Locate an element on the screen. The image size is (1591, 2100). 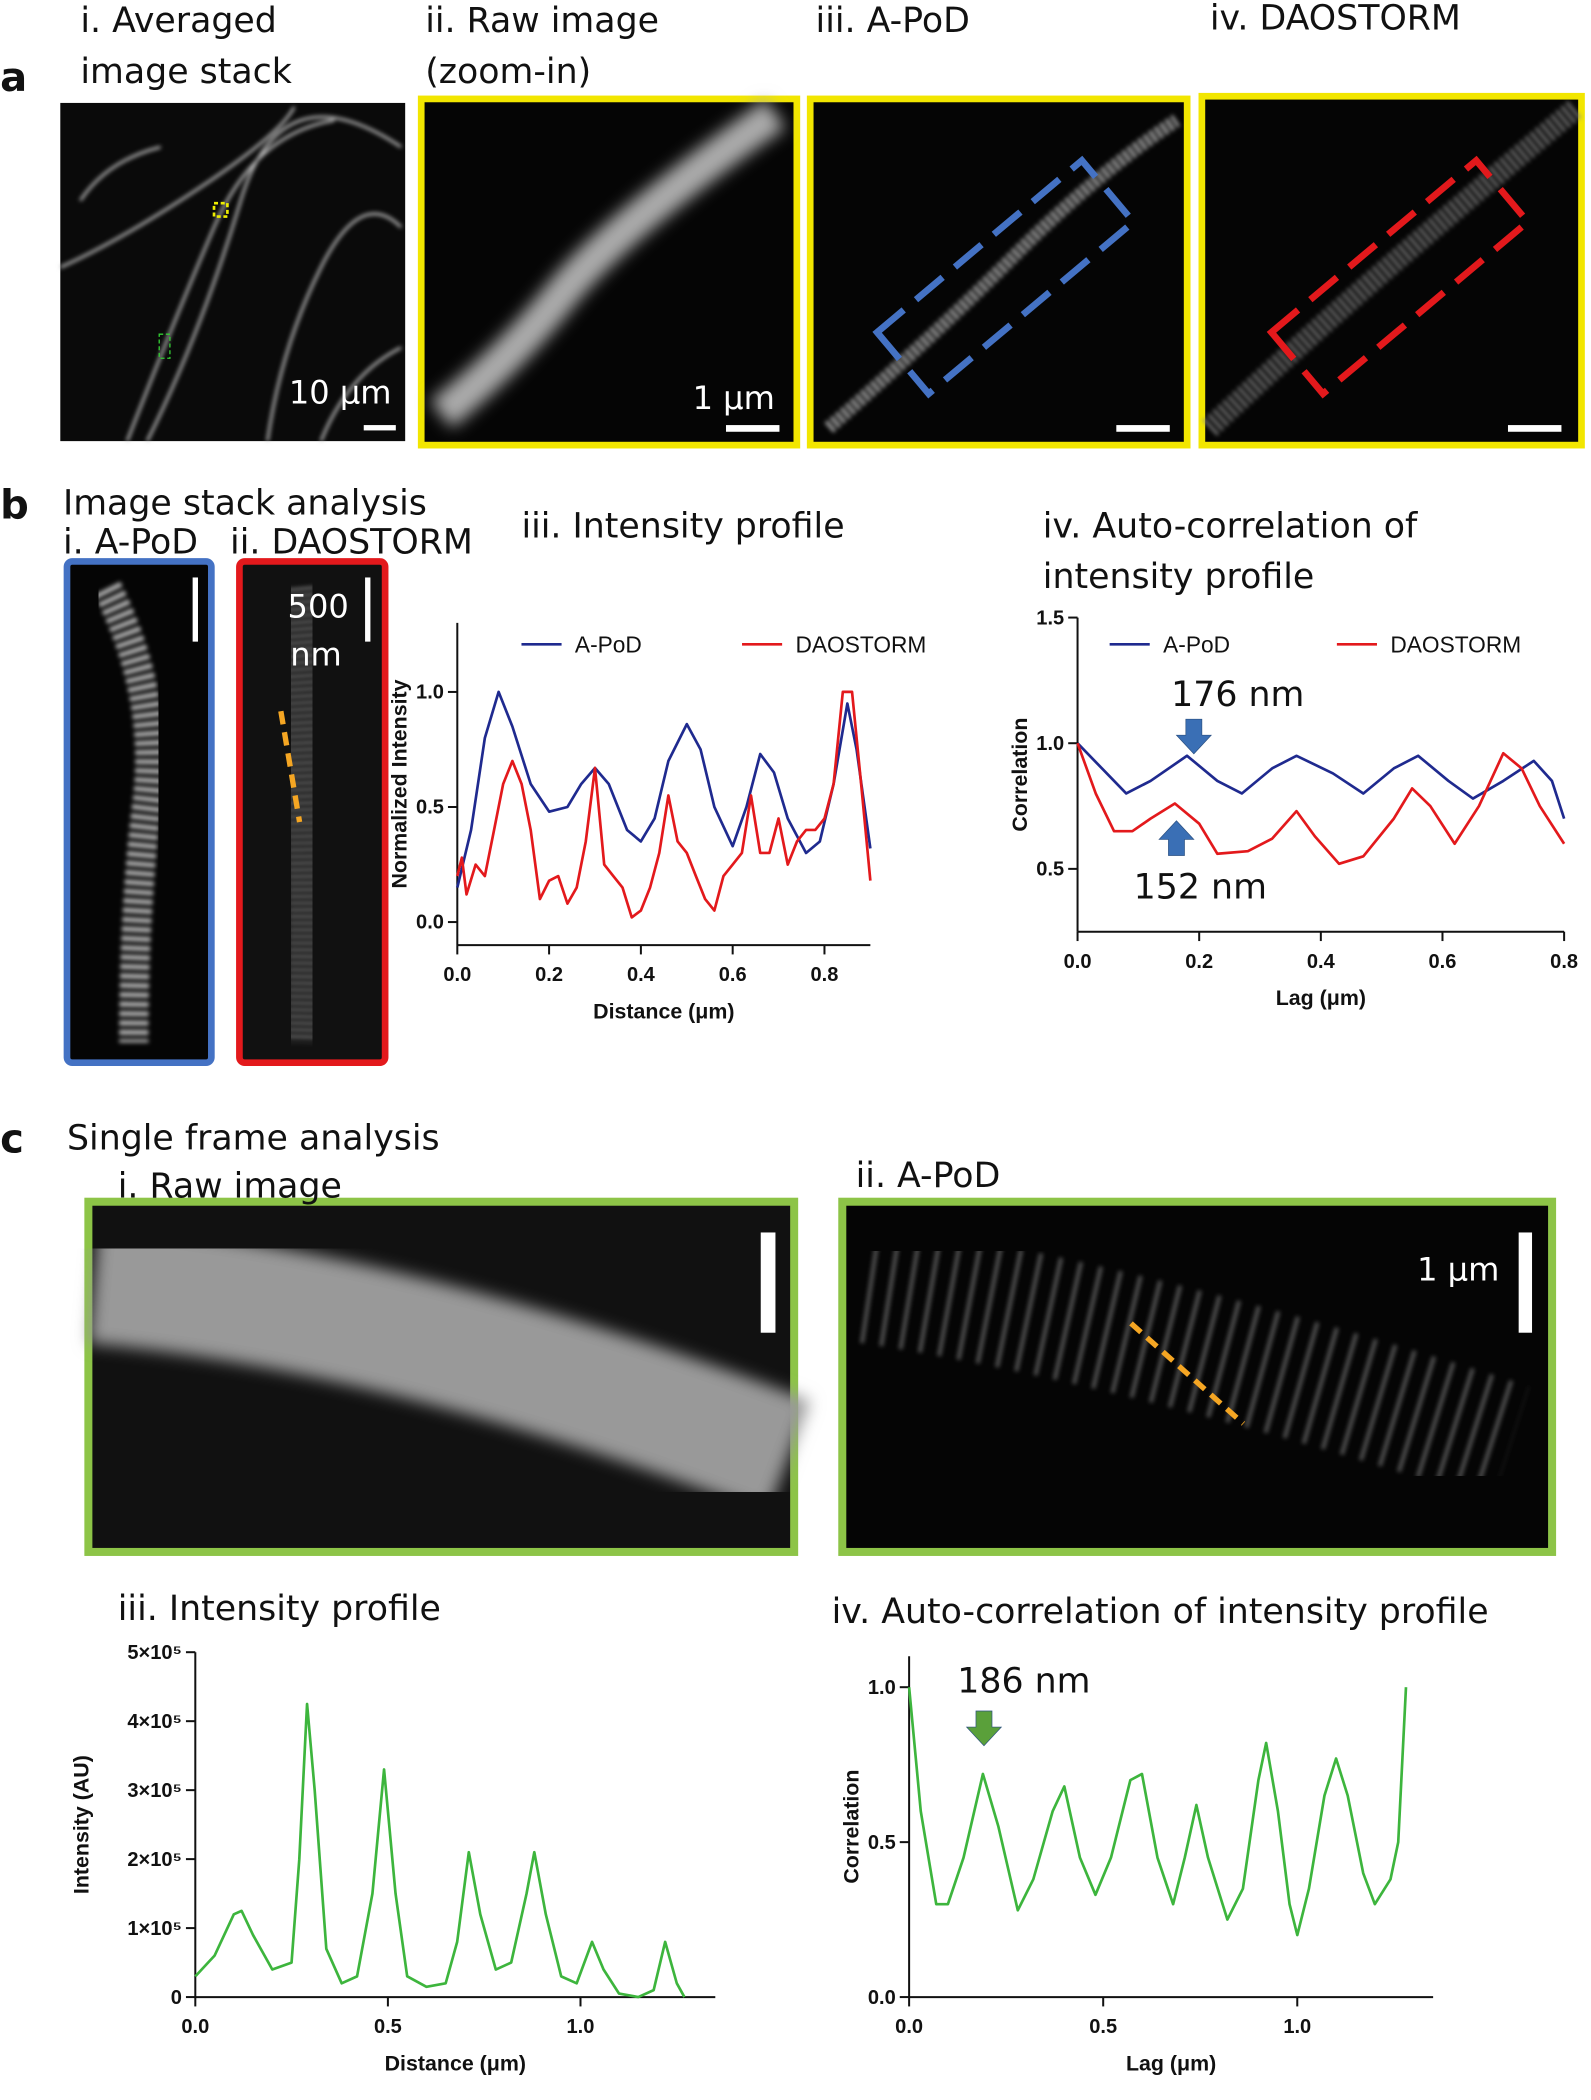
section-heading: Image stack analysis is located at coordinates (245, 504).